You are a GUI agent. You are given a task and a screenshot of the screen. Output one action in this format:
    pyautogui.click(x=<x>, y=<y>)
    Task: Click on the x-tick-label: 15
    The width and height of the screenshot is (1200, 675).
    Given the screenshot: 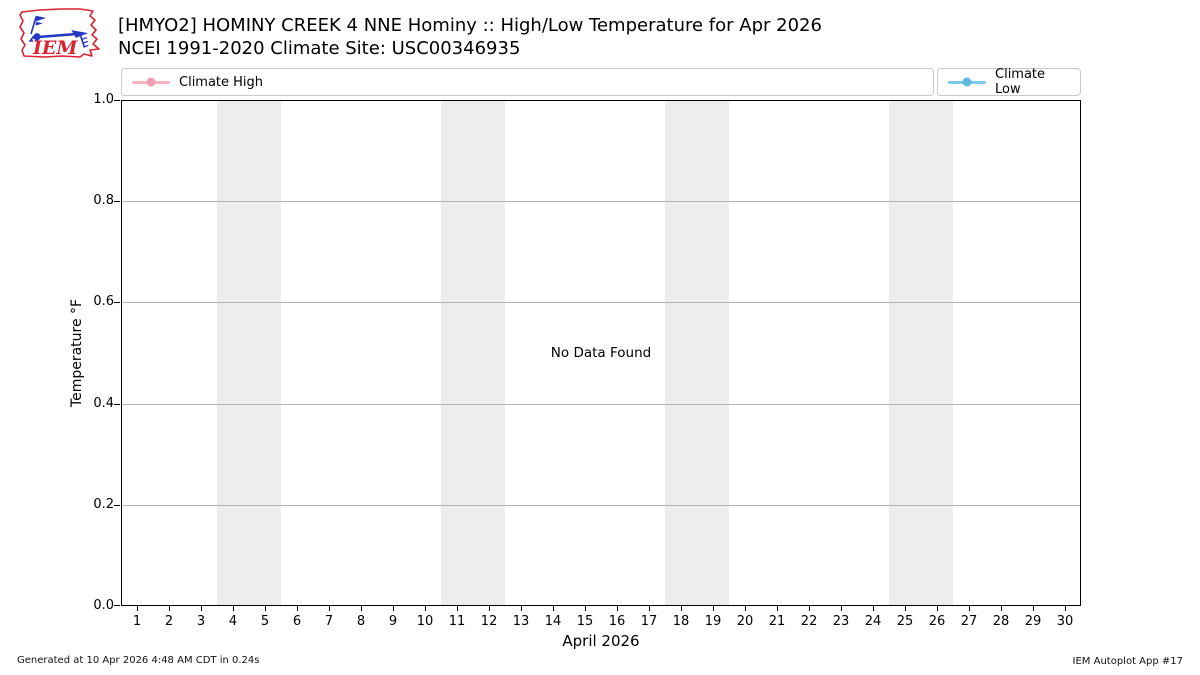 What is the action you would take?
    pyautogui.click(x=585, y=621)
    